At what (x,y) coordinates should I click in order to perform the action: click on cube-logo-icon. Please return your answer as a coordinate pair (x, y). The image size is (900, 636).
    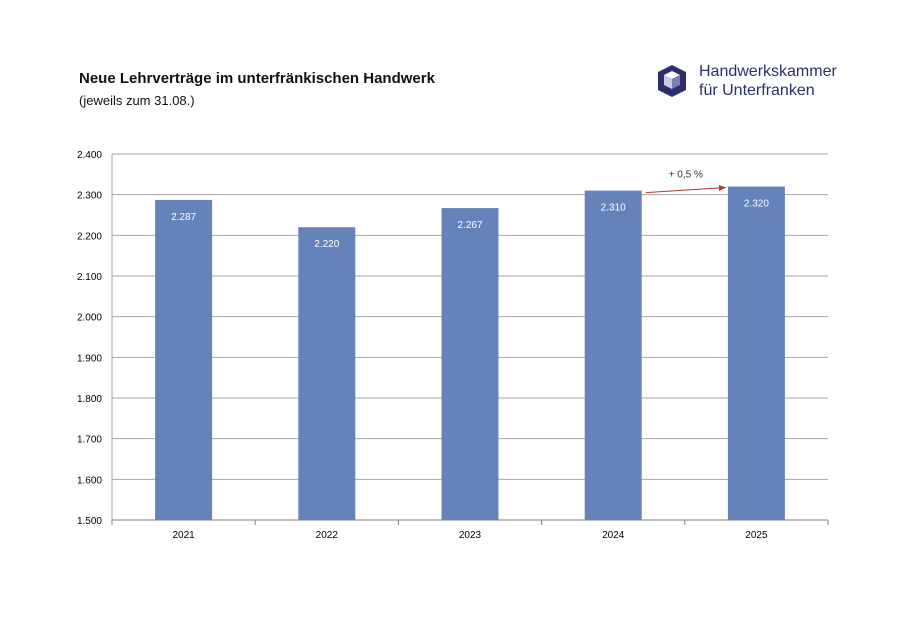
    Looking at the image, I should click on (672, 81).